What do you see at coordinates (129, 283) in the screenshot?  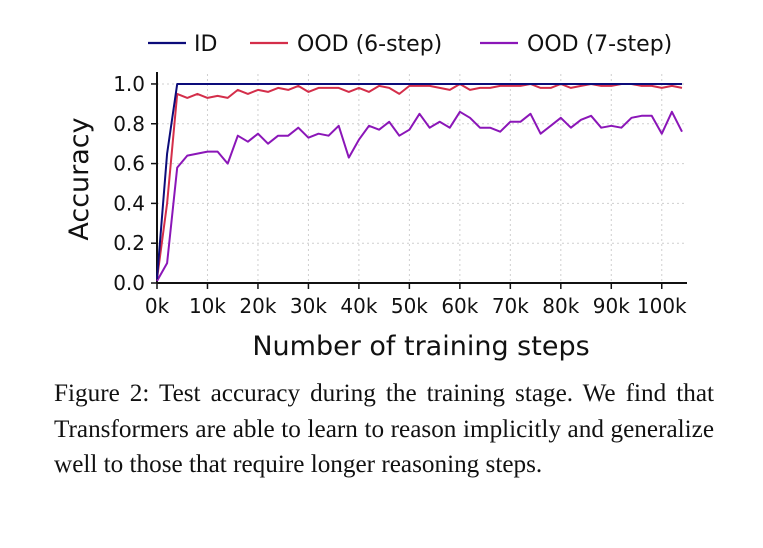 I see `y-tick-label: 0.0` at bounding box center [129, 283].